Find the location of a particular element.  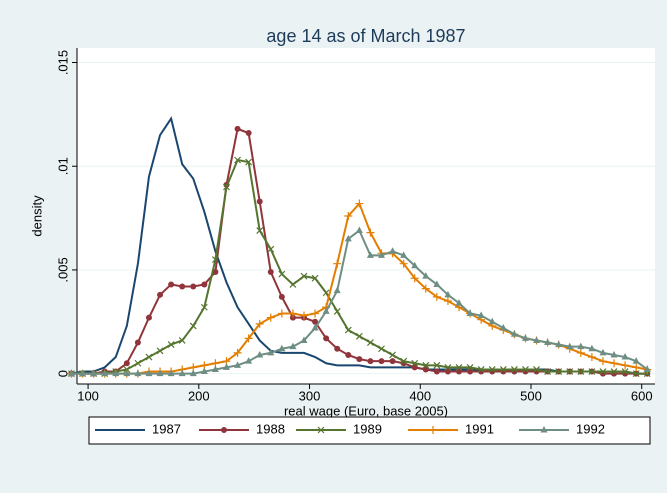

y-tick-label: .01 is located at coordinates (62, 166).